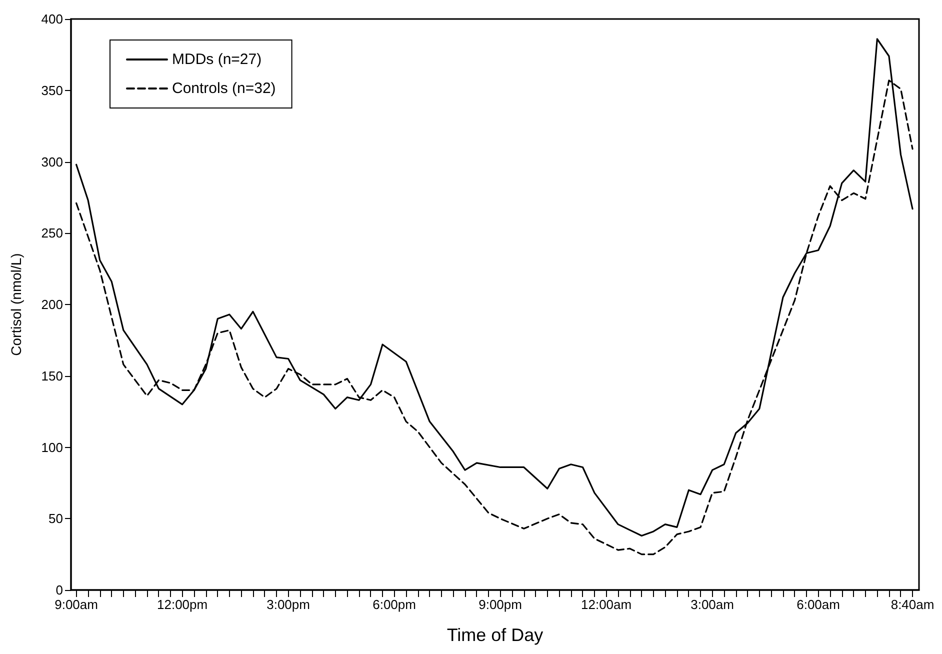  What do you see at coordinates (76, 604) in the screenshot?
I see `x-tick-label: 9:00am` at bounding box center [76, 604].